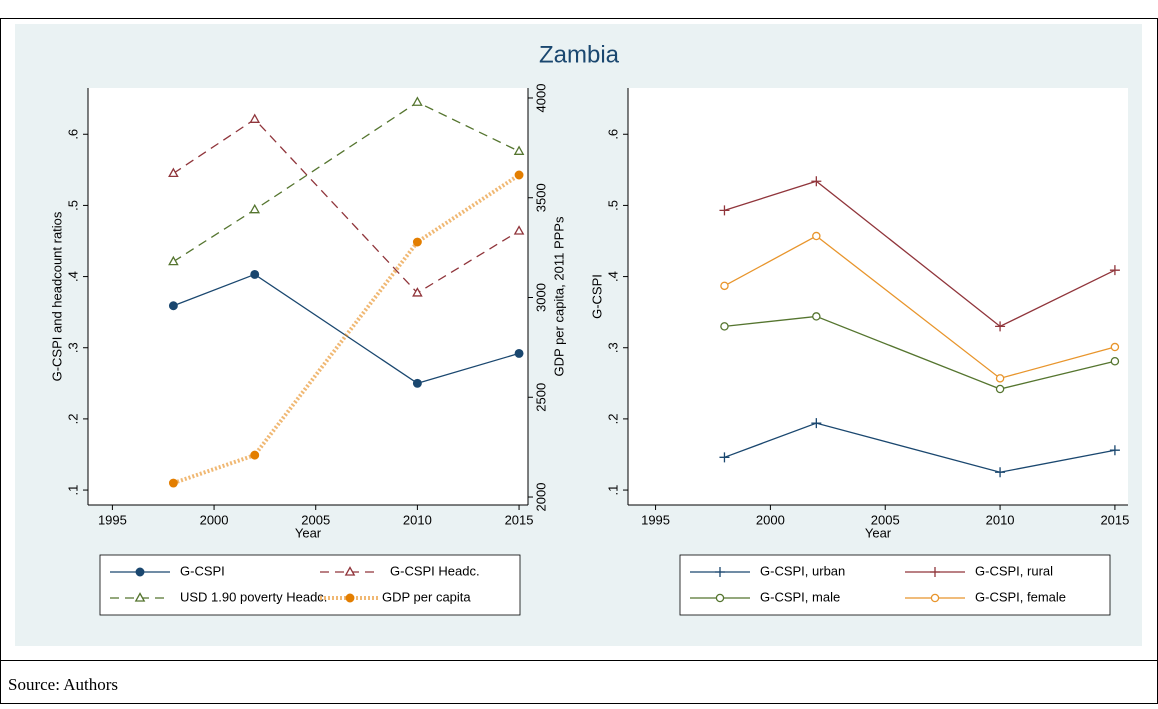 The height and width of the screenshot is (709, 1158). Describe the element at coordinates (802, 570) in the screenshot. I see `legend-label: G-CSPI, urban` at that location.